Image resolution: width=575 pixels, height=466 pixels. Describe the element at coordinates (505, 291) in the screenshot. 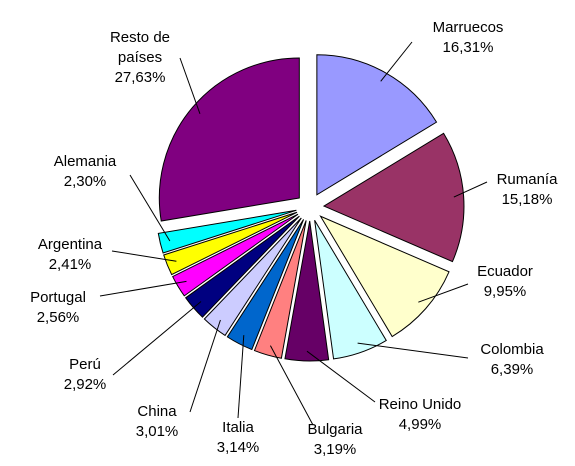

I see `value-label: 9,95%` at that location.